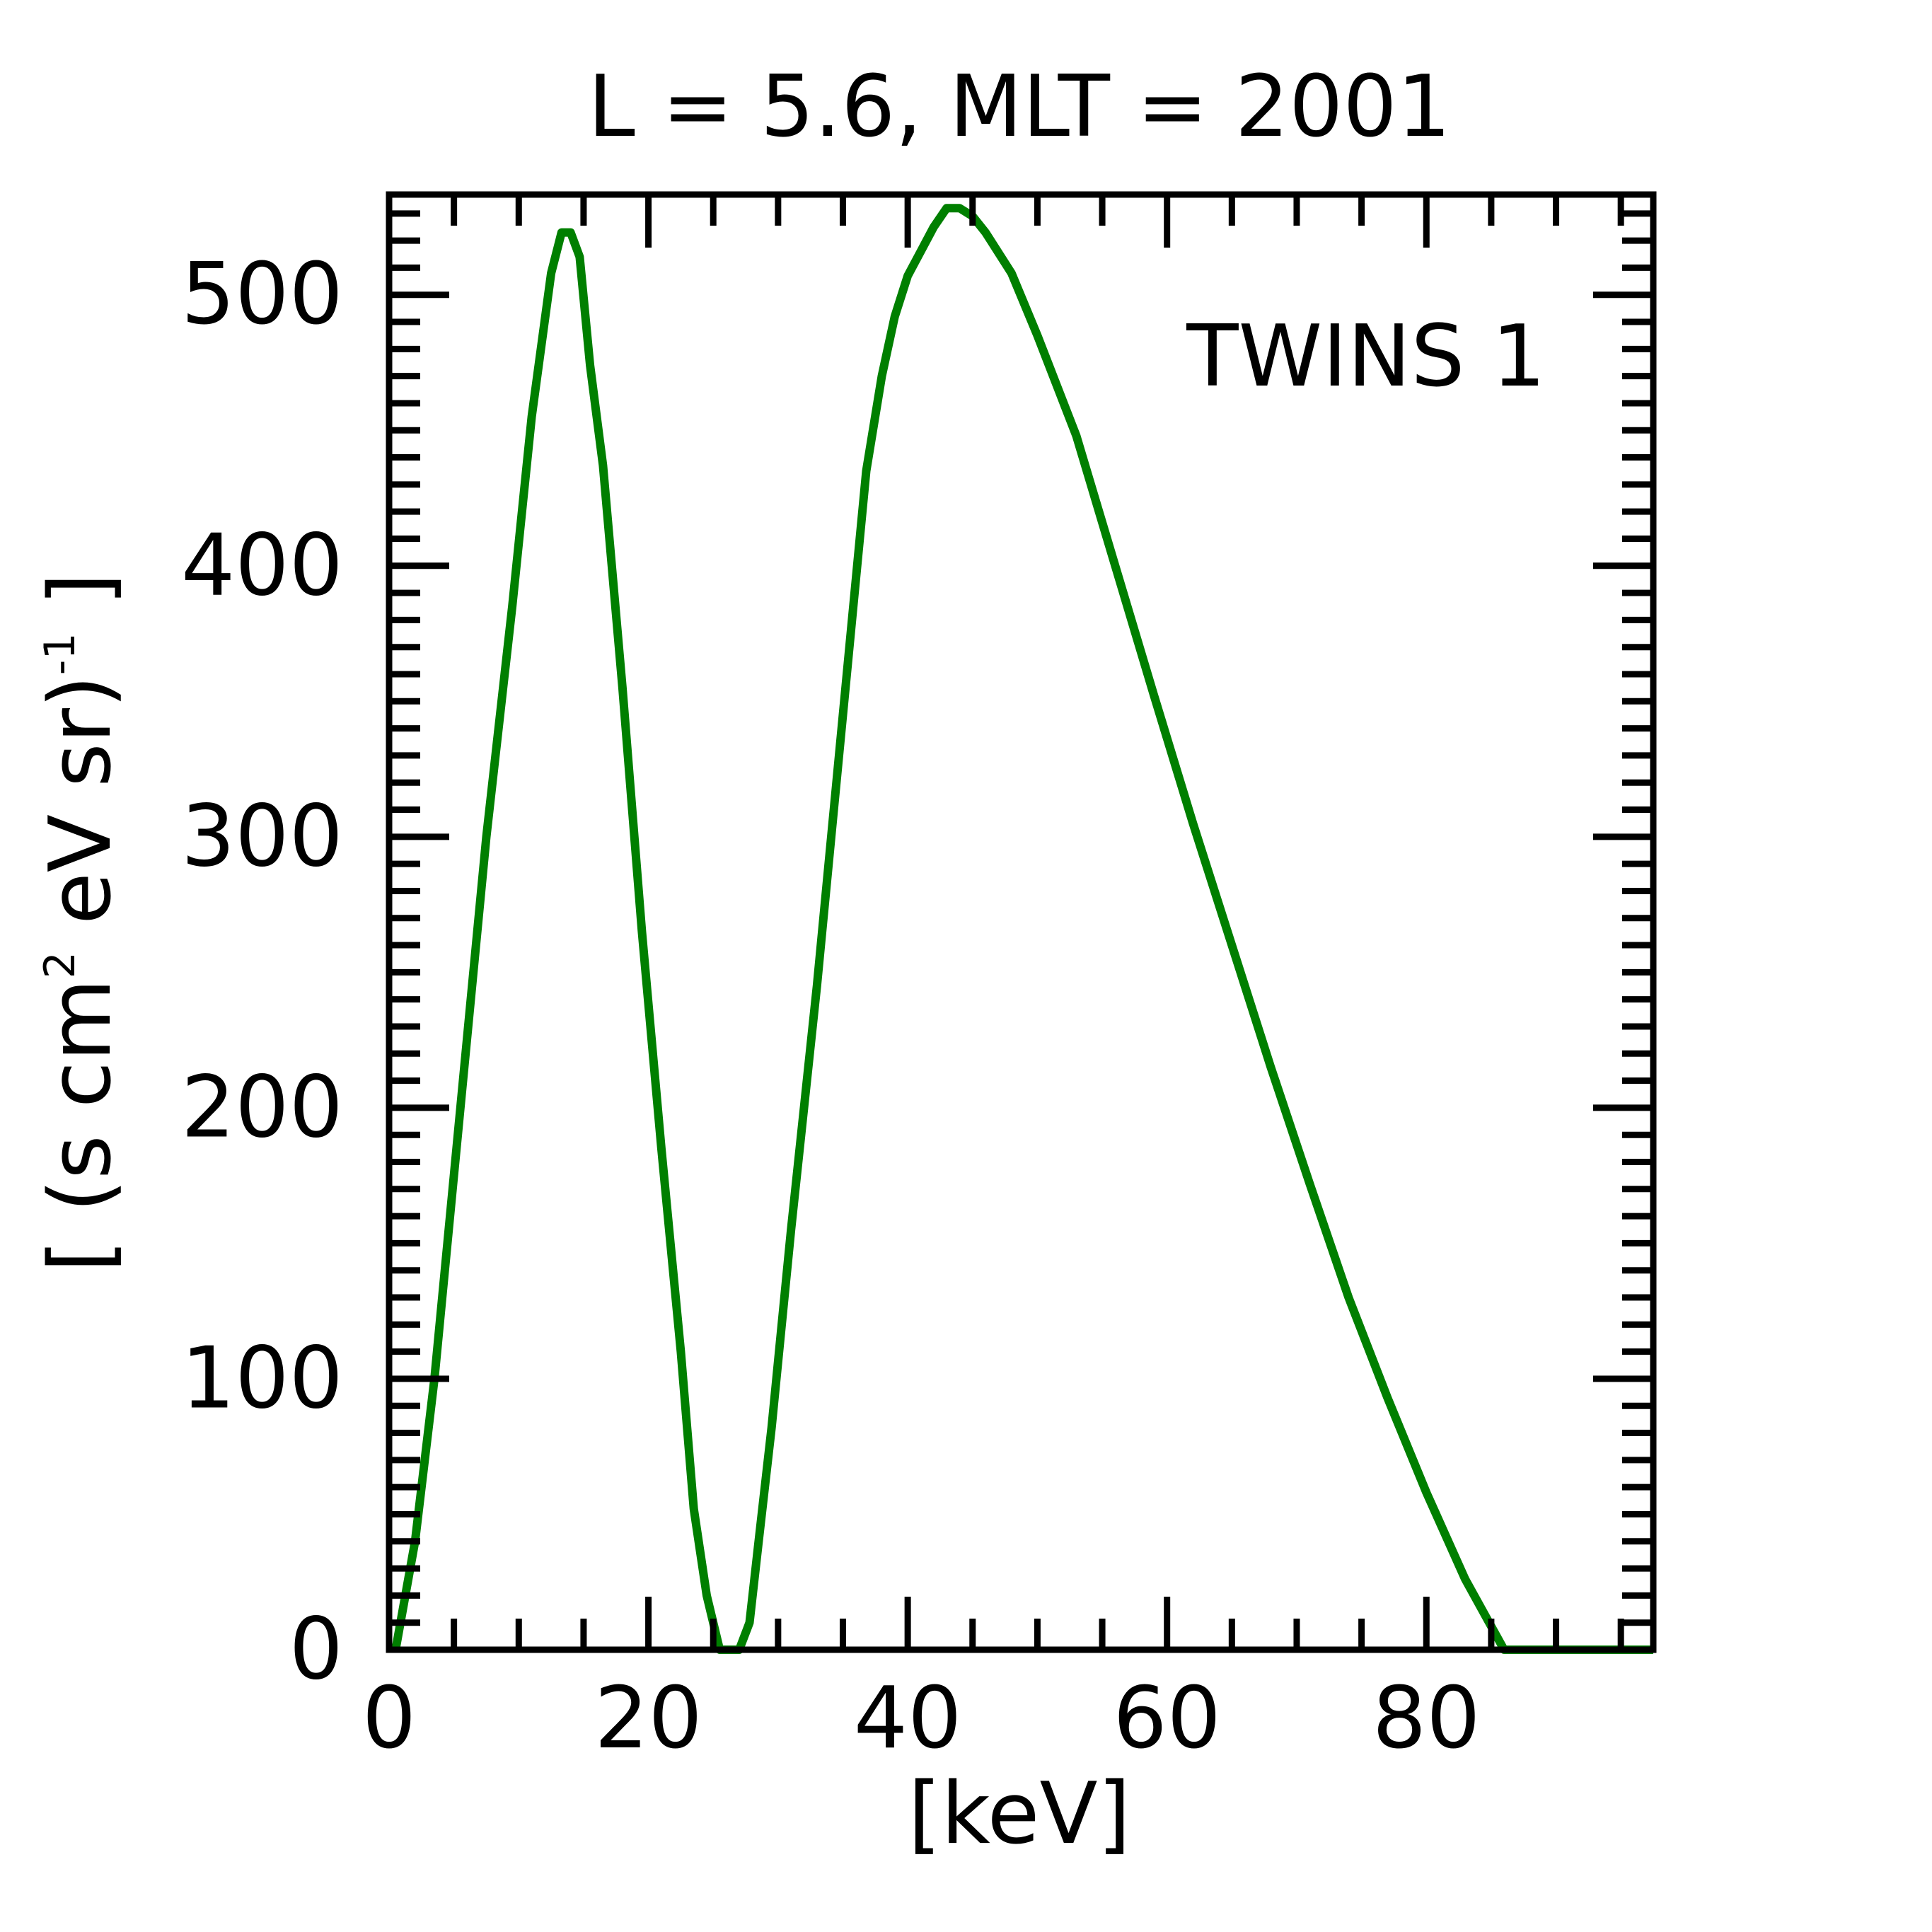 This screenshot has height=1932, width=1932. Describe the element at coordinates (262, 836) in the screenshot. I see `y-tick-label: 300` at that location.